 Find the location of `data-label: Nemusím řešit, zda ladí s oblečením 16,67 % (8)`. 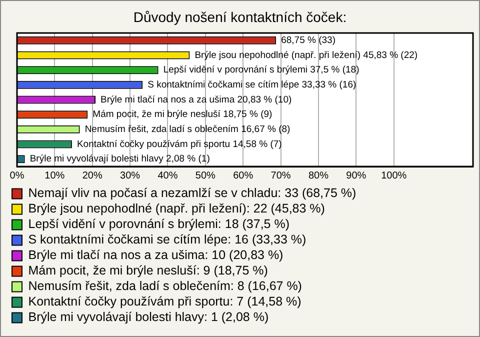

data-label: Nemusím řešit, zda ladí s oblečením 16,67 % (8) is located at coordinates (187, 130).